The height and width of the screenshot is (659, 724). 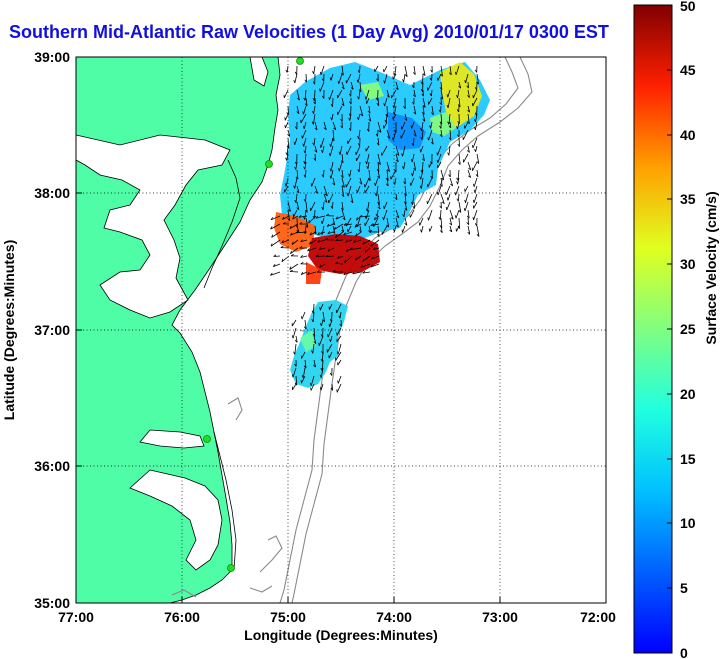 What do you see at coordinates (337, 617) in the screenshot?
I see `x-tick-labels: 77:00 76:00 75:00 74:00 73:00 72:00` at bounding box center [337, 617].